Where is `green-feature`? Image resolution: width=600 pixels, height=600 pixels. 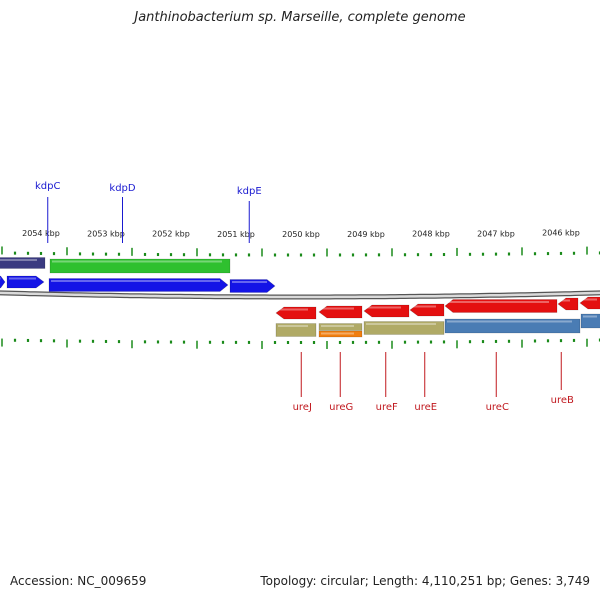
green-feature is located at coordinates (140, 266).